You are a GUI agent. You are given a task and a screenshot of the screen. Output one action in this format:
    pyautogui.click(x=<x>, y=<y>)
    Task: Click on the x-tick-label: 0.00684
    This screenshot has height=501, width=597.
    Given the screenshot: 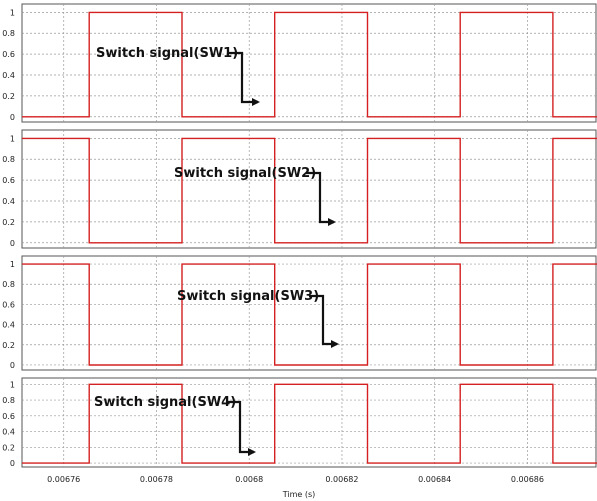 What is the action you would take?
    pyautogui.click(x=434, y=479)
    